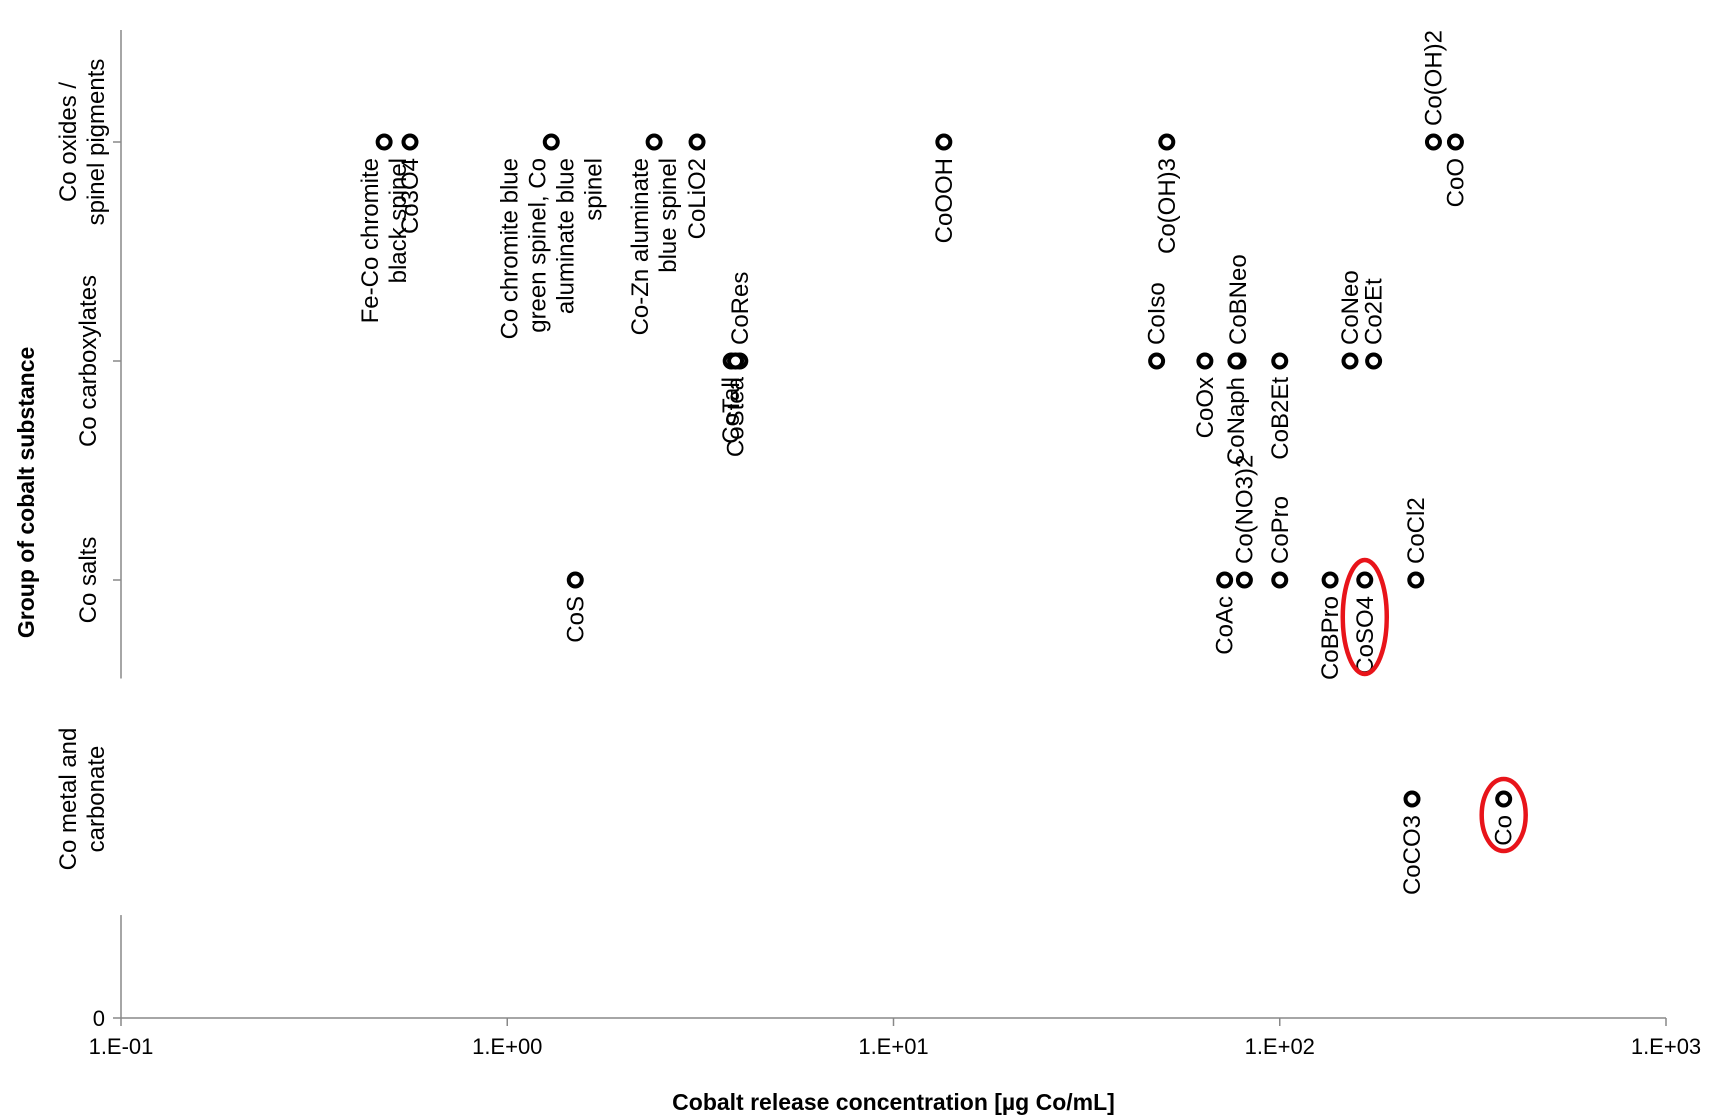 The image size is (1713, 1119). I want to click on point-label: CoBNeo, so click(1238, 299).